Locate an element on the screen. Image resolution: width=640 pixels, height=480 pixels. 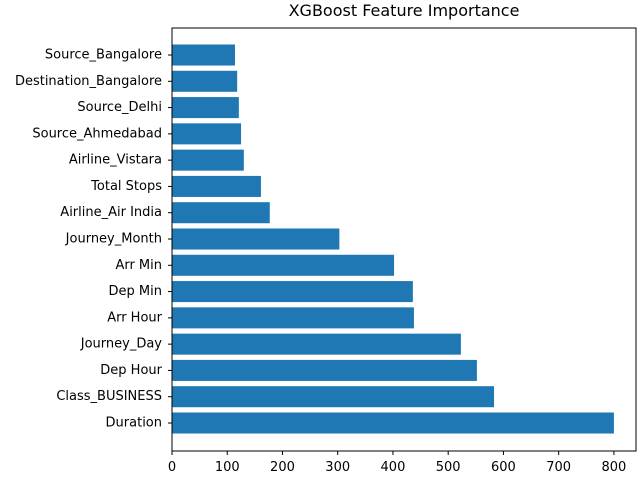
y-tick-label: Journey_Day is located at coordinates (121, 344).